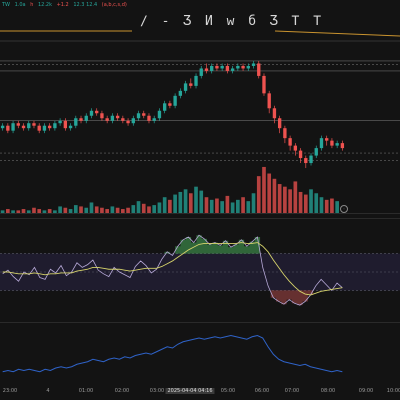  I want to click on time-tick: 06:00, so click(262, 391).